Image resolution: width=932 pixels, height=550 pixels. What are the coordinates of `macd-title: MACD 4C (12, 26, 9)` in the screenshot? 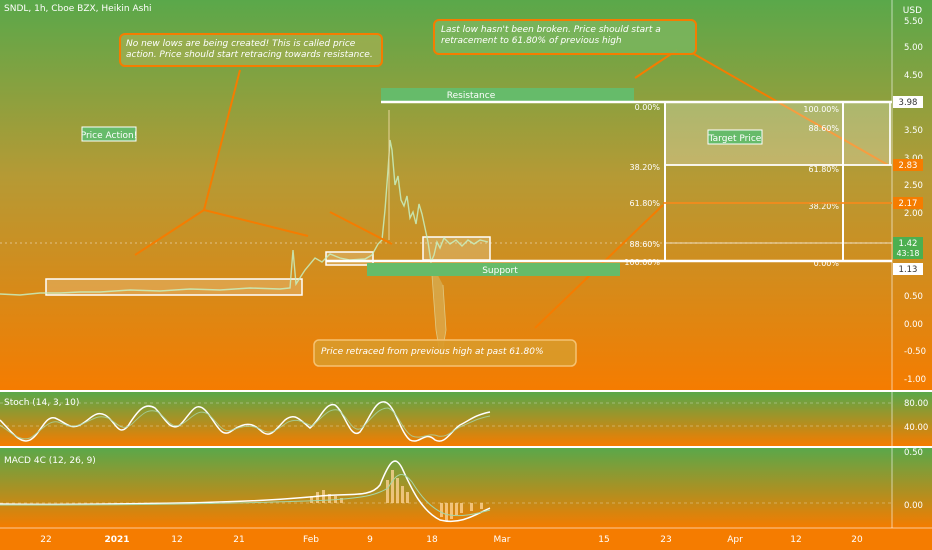 It's located at (50, 461).